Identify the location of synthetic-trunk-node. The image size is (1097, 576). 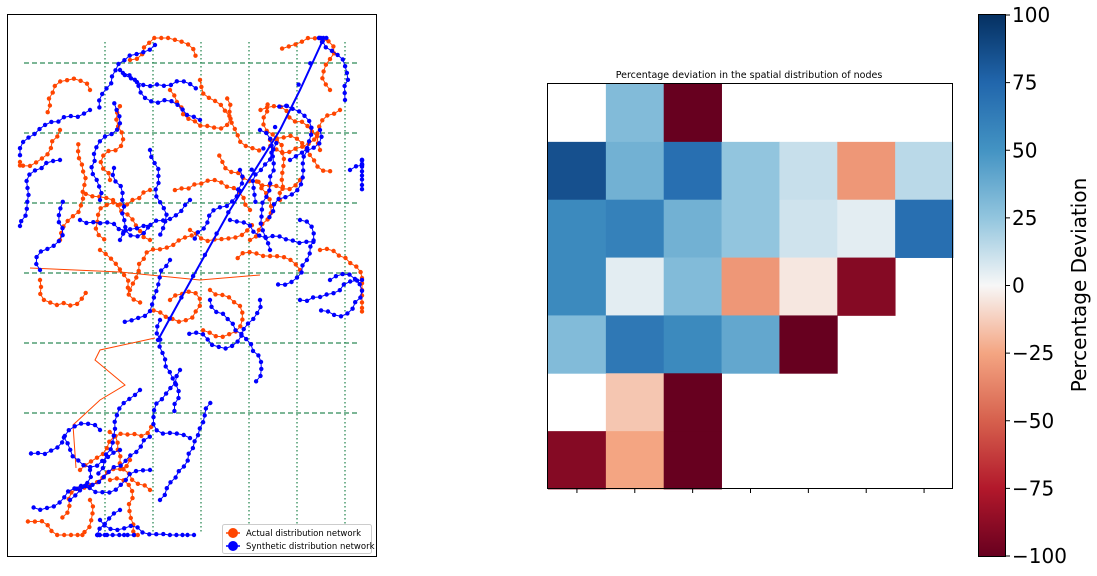
(263, 148).